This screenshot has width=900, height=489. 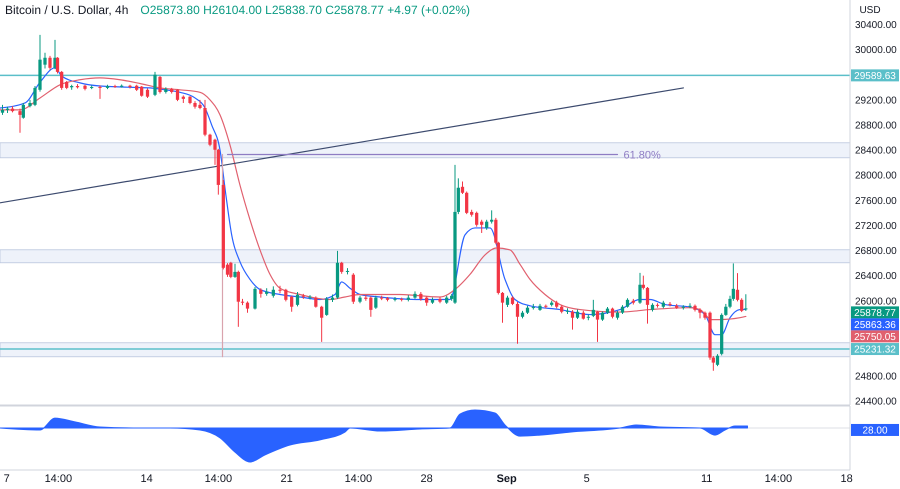 I want to click on y-tick-label: 28800.00, so click(x=876, y=126).